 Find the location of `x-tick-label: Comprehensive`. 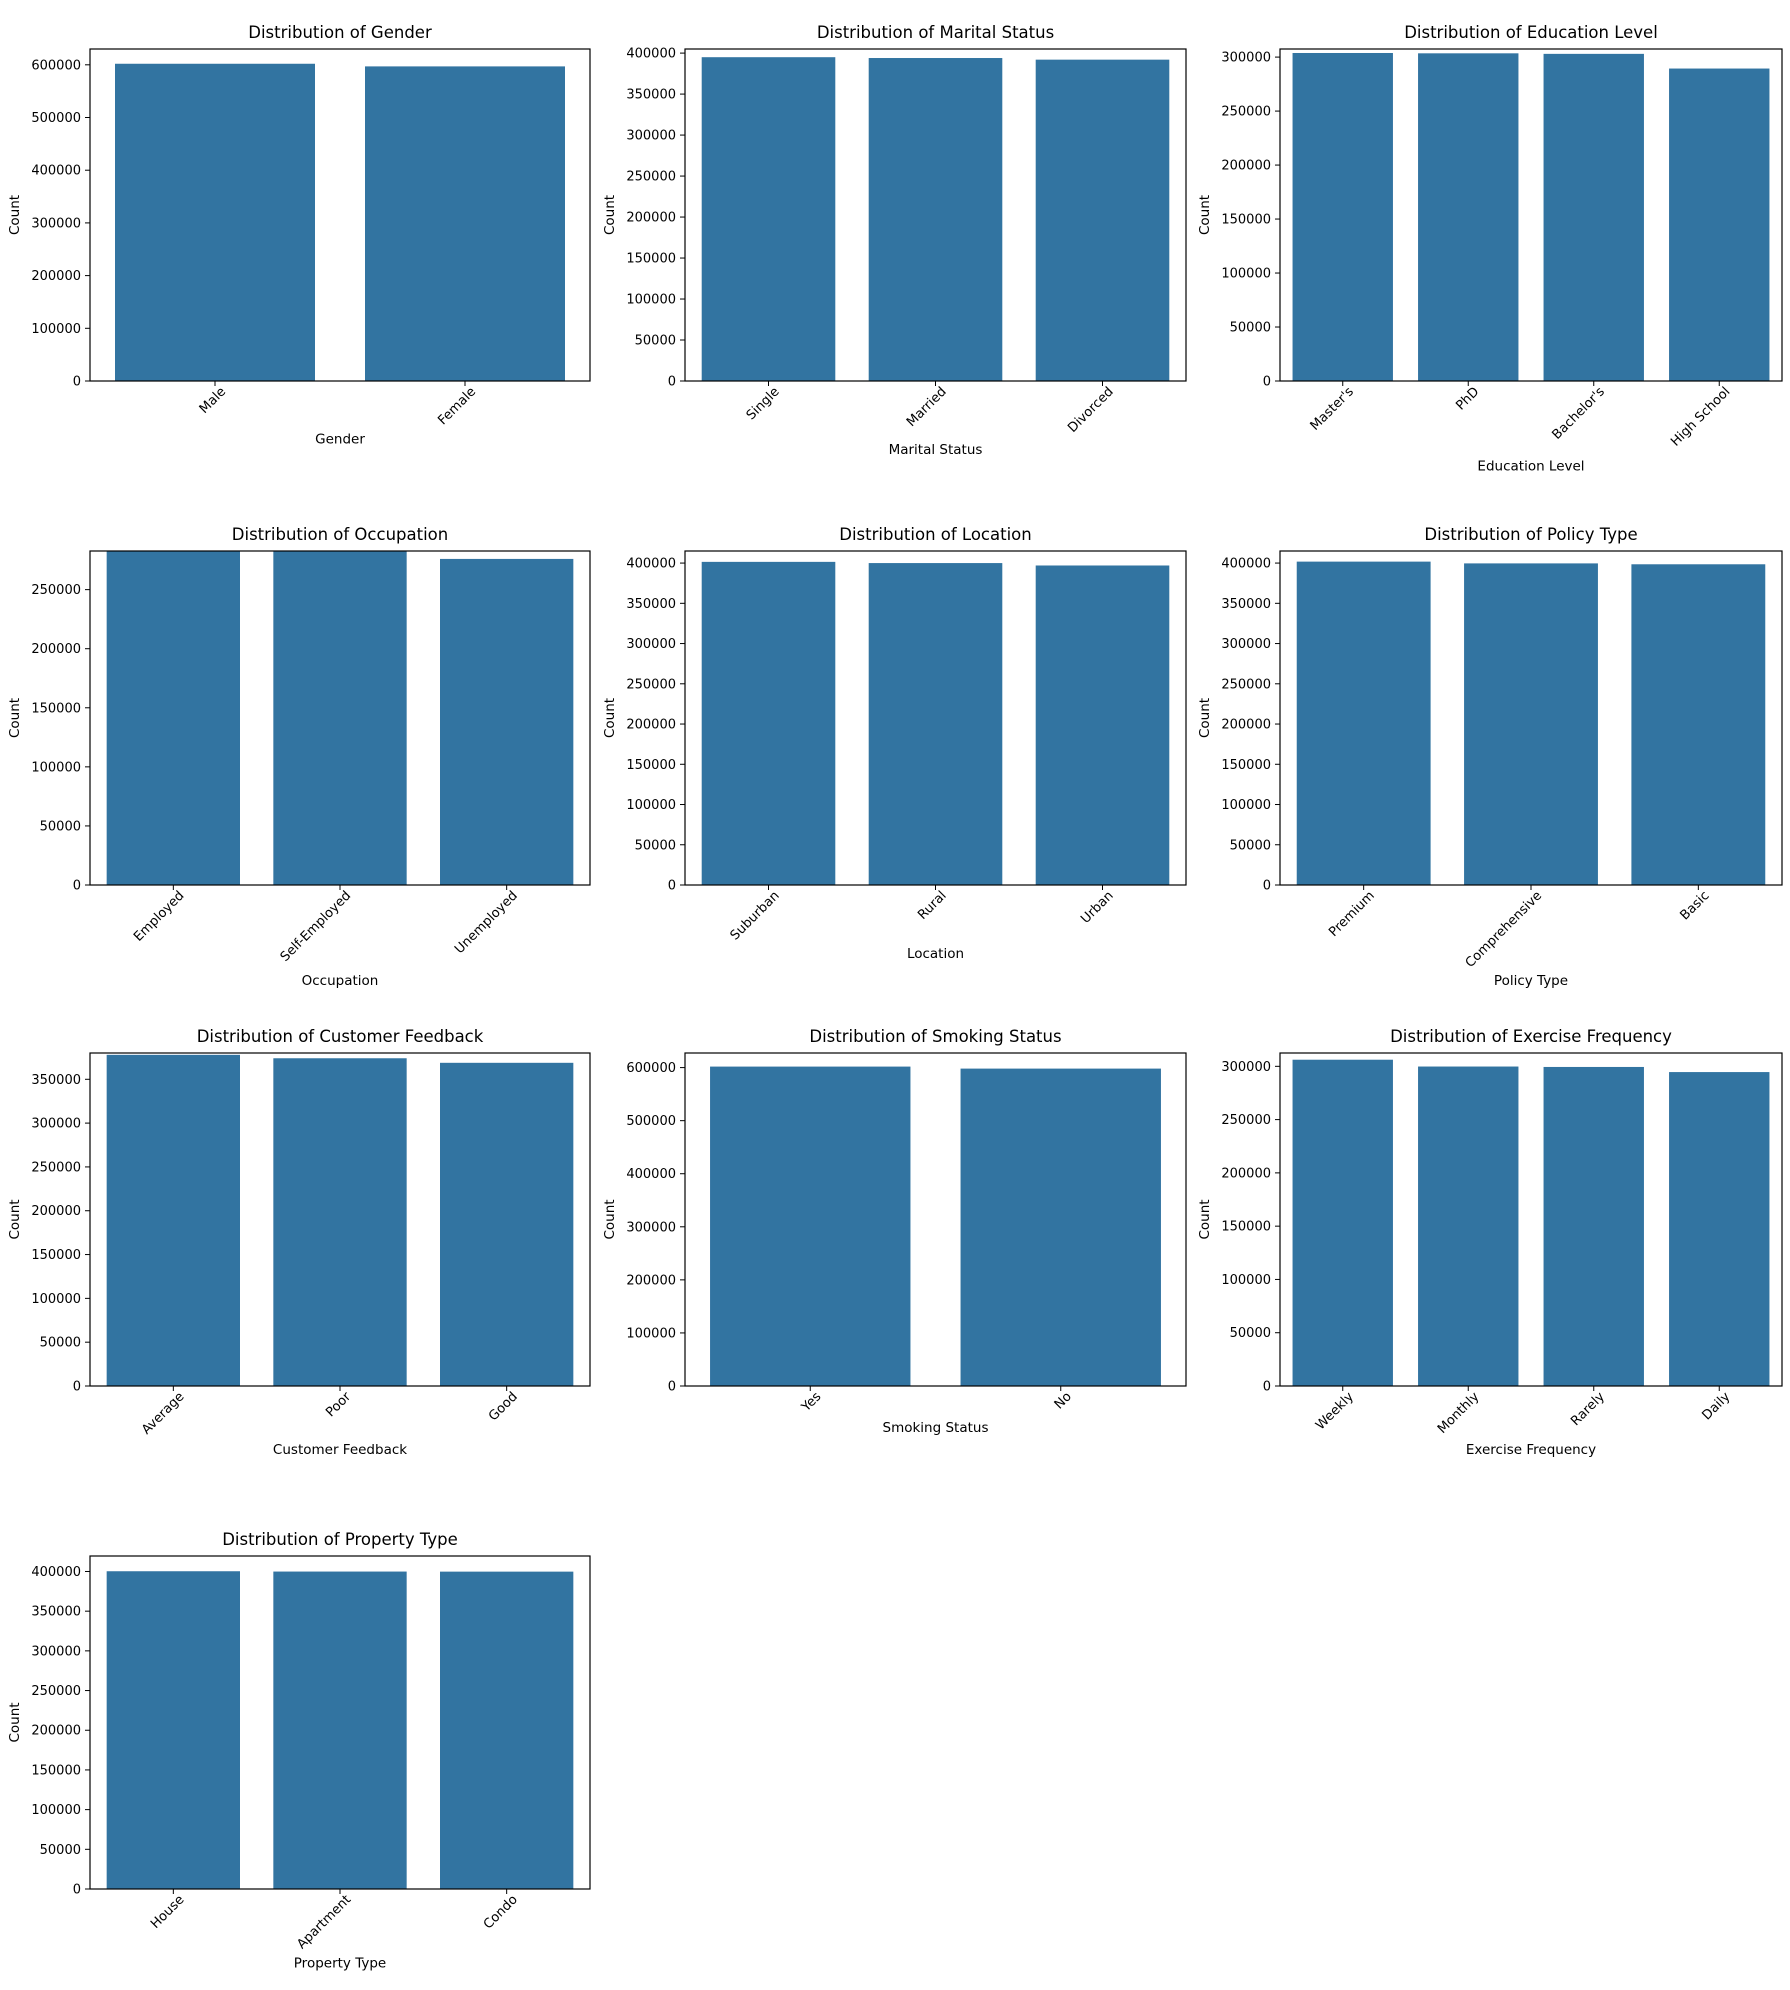

x-tick-label: Comprehensive is located at coordinates (1504, 929).